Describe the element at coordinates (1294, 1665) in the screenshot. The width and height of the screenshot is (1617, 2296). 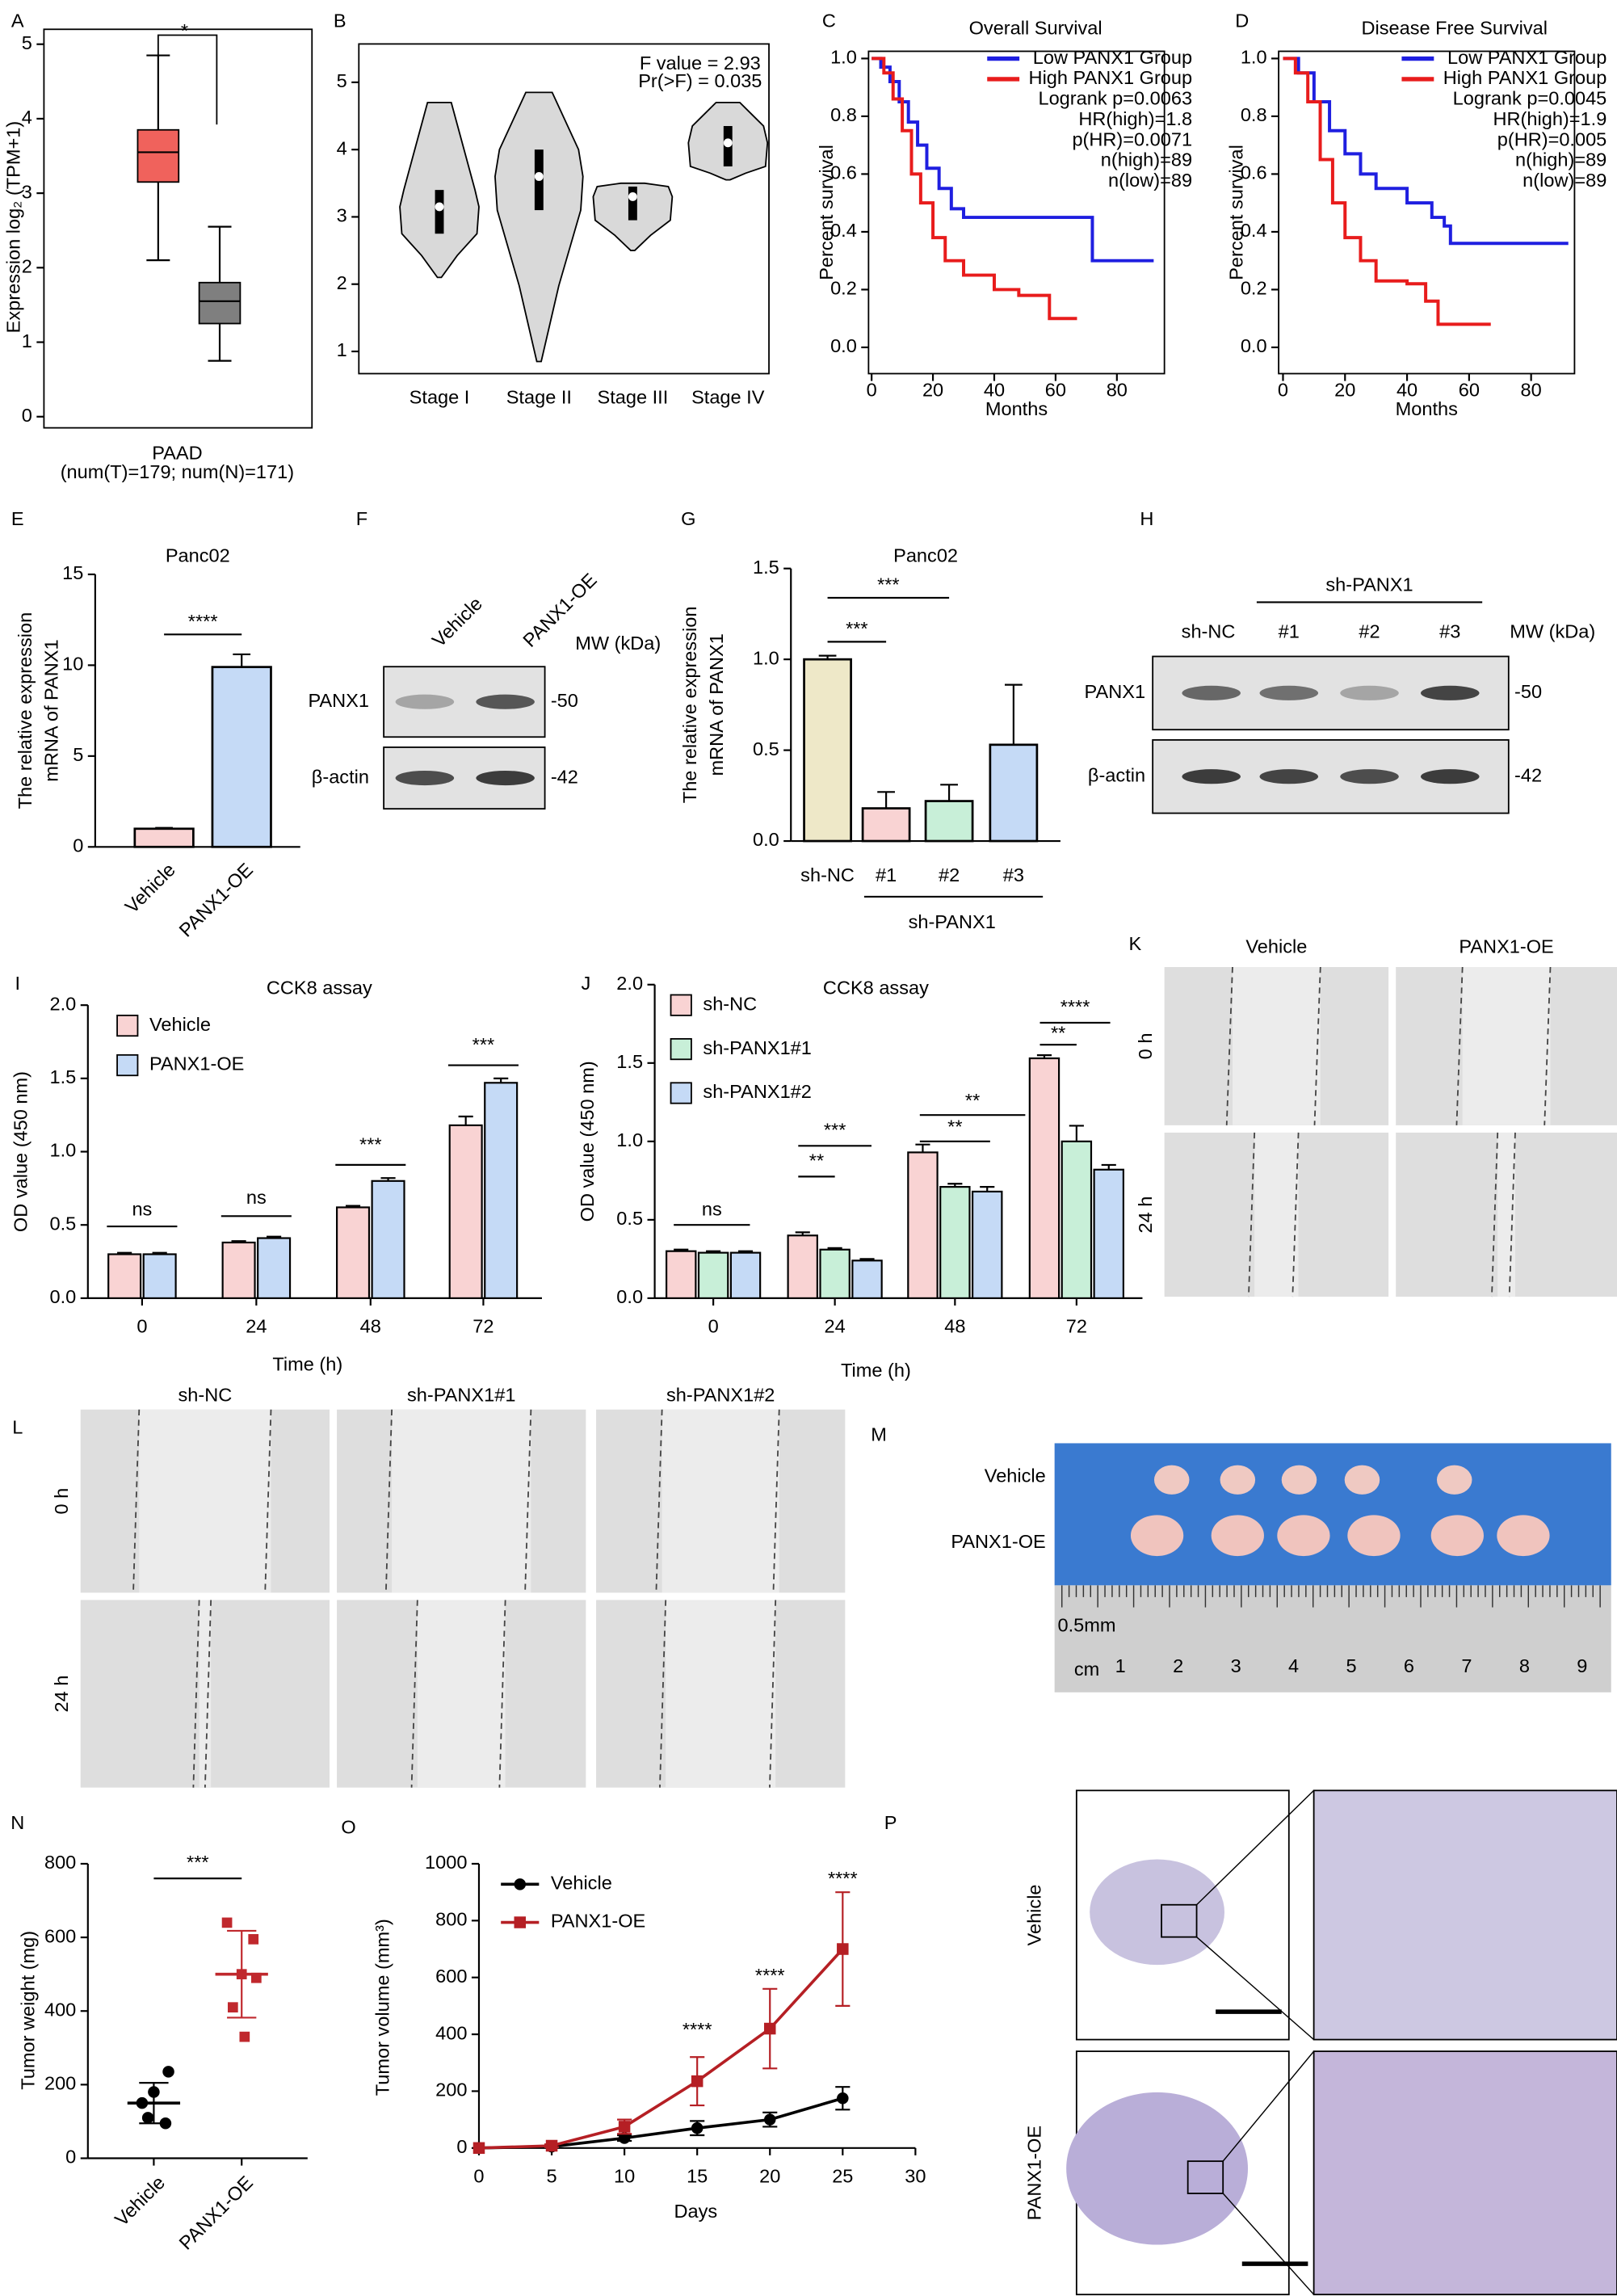
I see `ruler-number: 4` at that location.